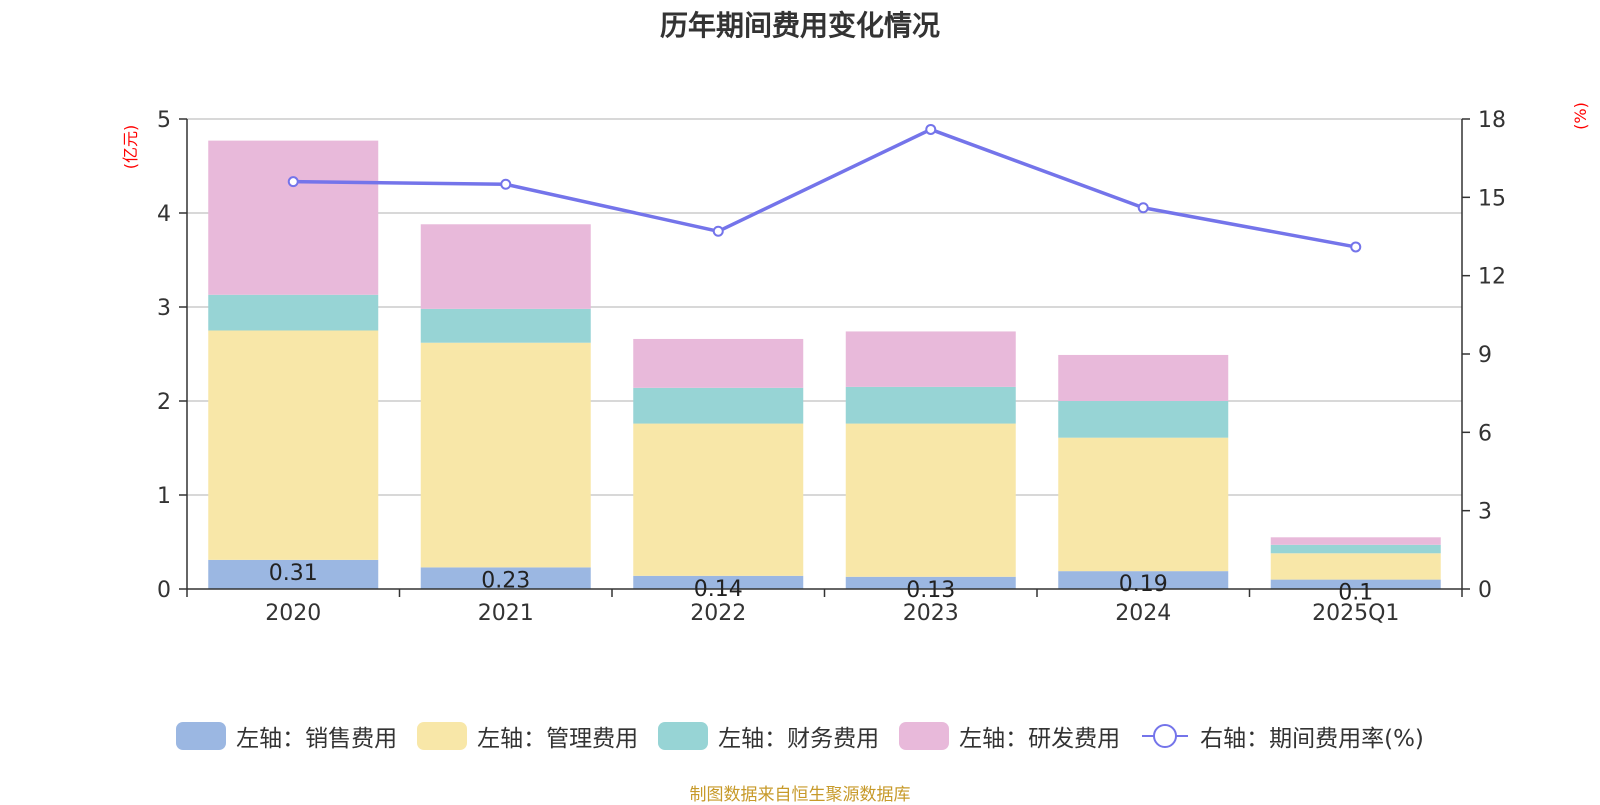  I want to click on right-tick-label: 15, so click(1492, 198).